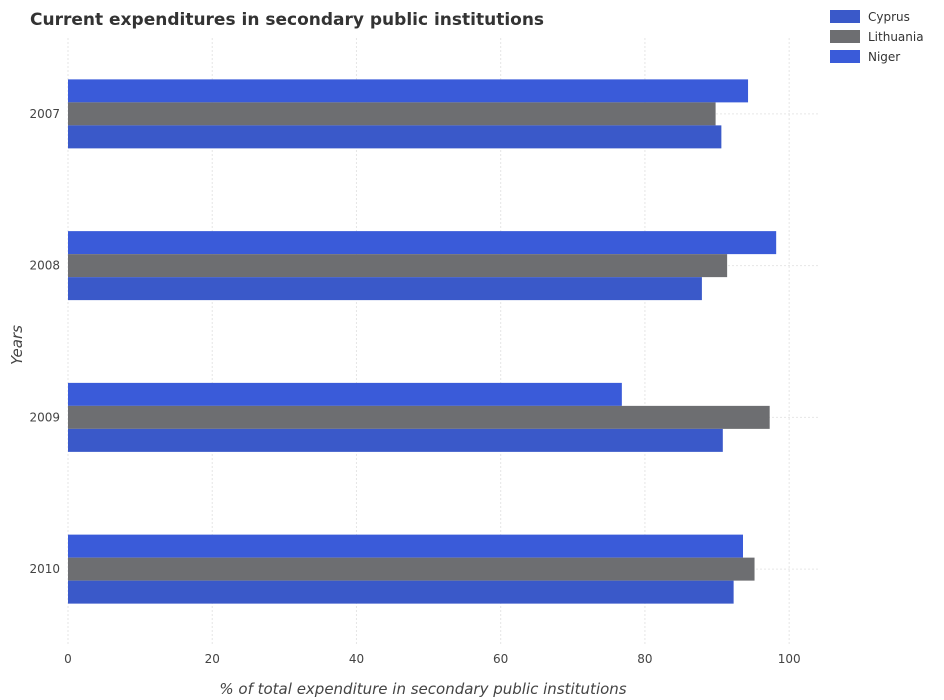 The height and width of the screenshot is (700, 944). Describe the element at coordinates (408, 90) in the screenshot. I see `bar-niger-2007` at that location.